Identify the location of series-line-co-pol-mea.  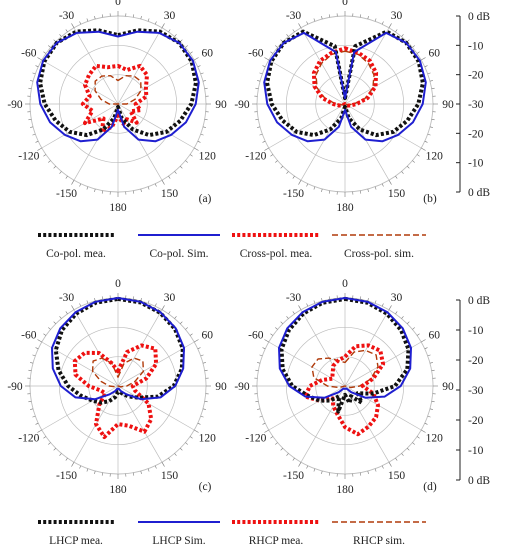
(345, 83).